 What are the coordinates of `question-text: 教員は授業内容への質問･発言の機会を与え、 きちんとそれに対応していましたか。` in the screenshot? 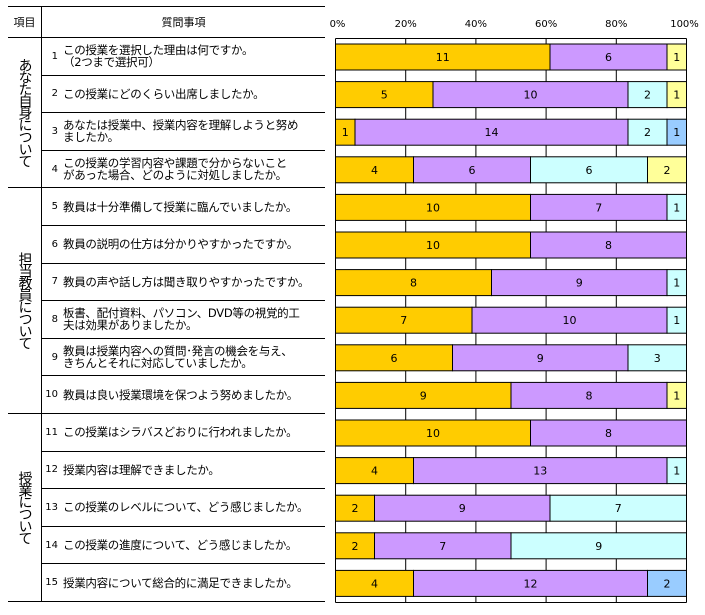 It's located at (178, 357).